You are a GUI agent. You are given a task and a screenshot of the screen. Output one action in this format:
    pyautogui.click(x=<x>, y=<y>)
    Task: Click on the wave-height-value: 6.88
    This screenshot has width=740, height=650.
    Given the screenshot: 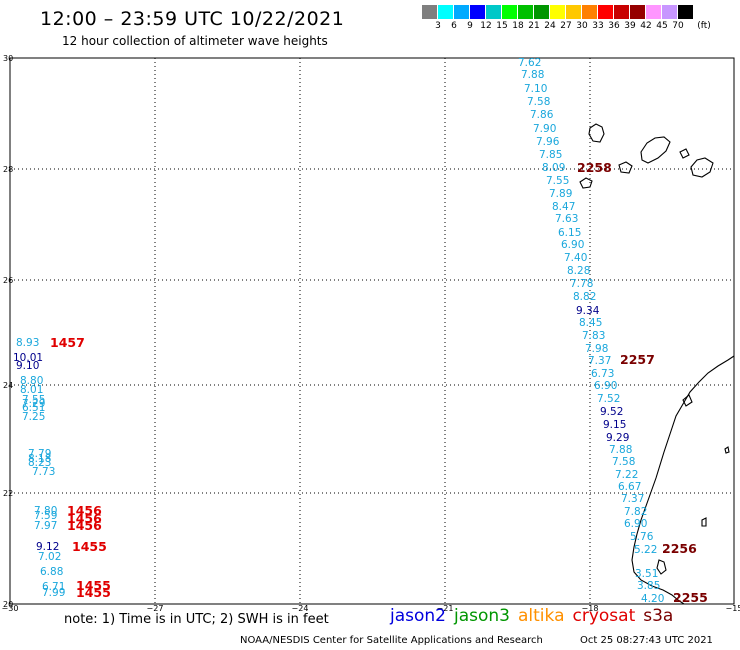 What is the action you would take?
    pyautogui.click(x=51, y=572)
    